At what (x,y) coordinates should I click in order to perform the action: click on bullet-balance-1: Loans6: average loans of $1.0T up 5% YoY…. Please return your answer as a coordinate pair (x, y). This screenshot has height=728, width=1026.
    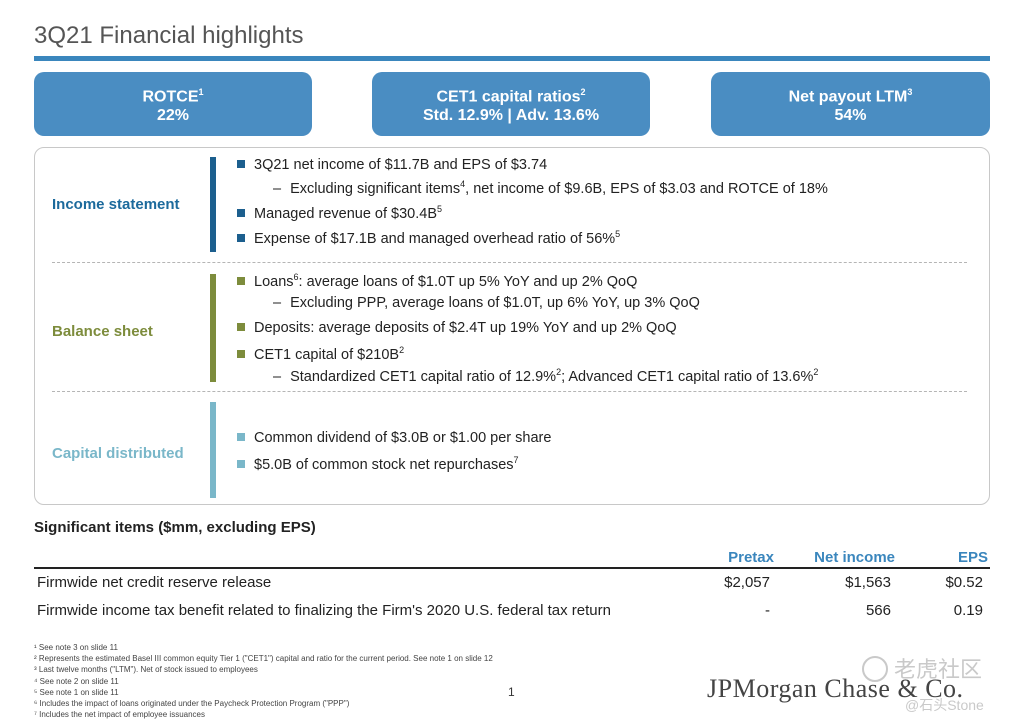
    Looking at the image, I should click on (437, 281).